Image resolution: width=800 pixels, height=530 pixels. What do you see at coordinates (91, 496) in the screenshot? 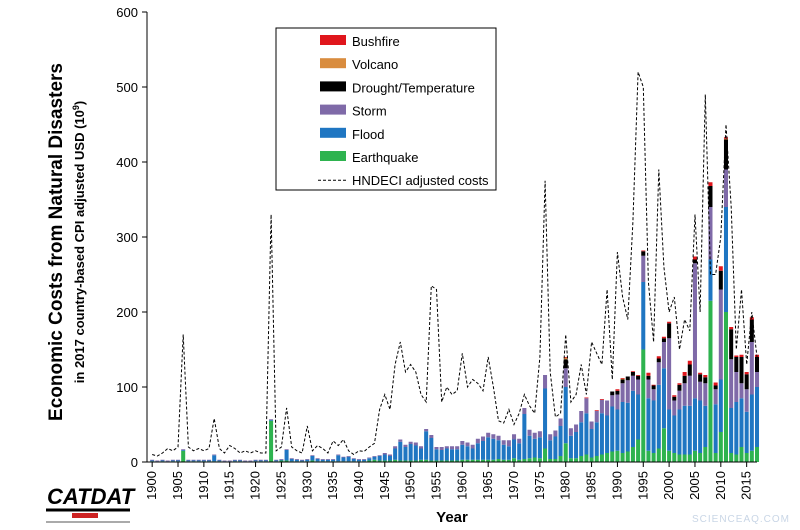
I see `logo-text: CATDAT` at bounding box center [91, 496].